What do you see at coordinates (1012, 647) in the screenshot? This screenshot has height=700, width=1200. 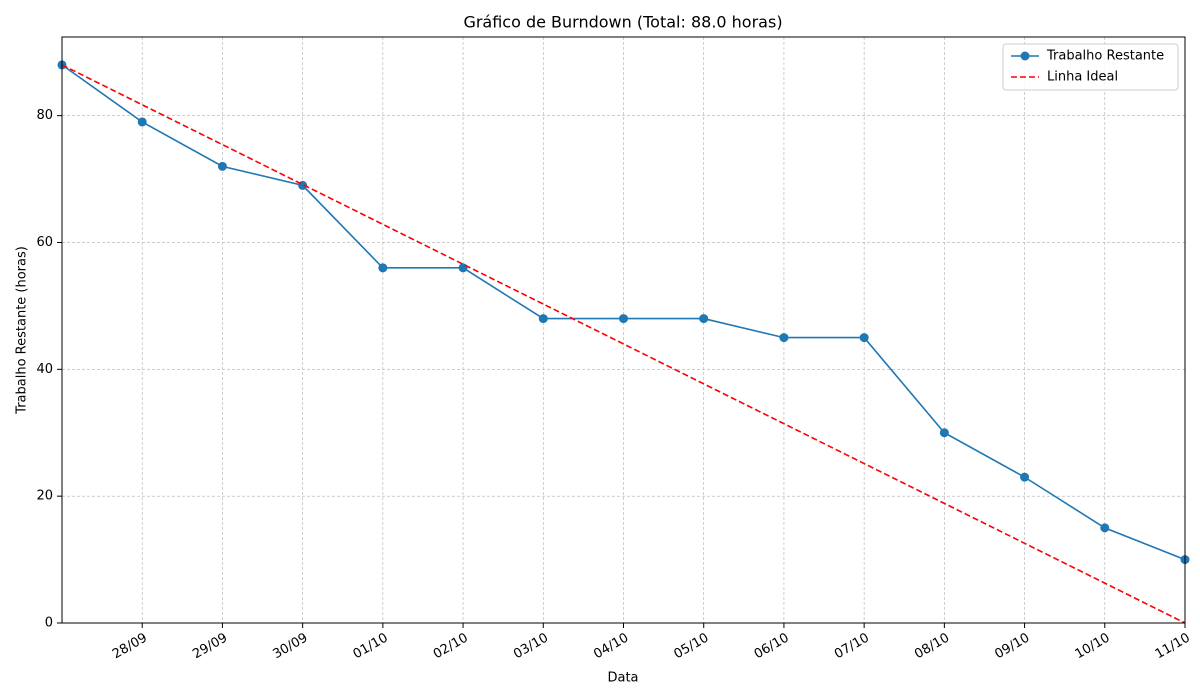 I see `x-tick-label: 09/10` at bounding box center [1012, 647].